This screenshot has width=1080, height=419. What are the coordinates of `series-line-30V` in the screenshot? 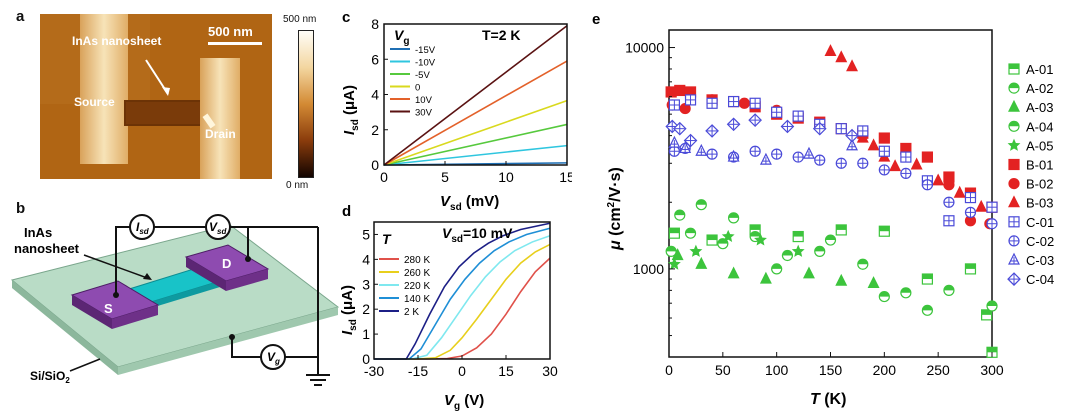 It's located at (475, 95).